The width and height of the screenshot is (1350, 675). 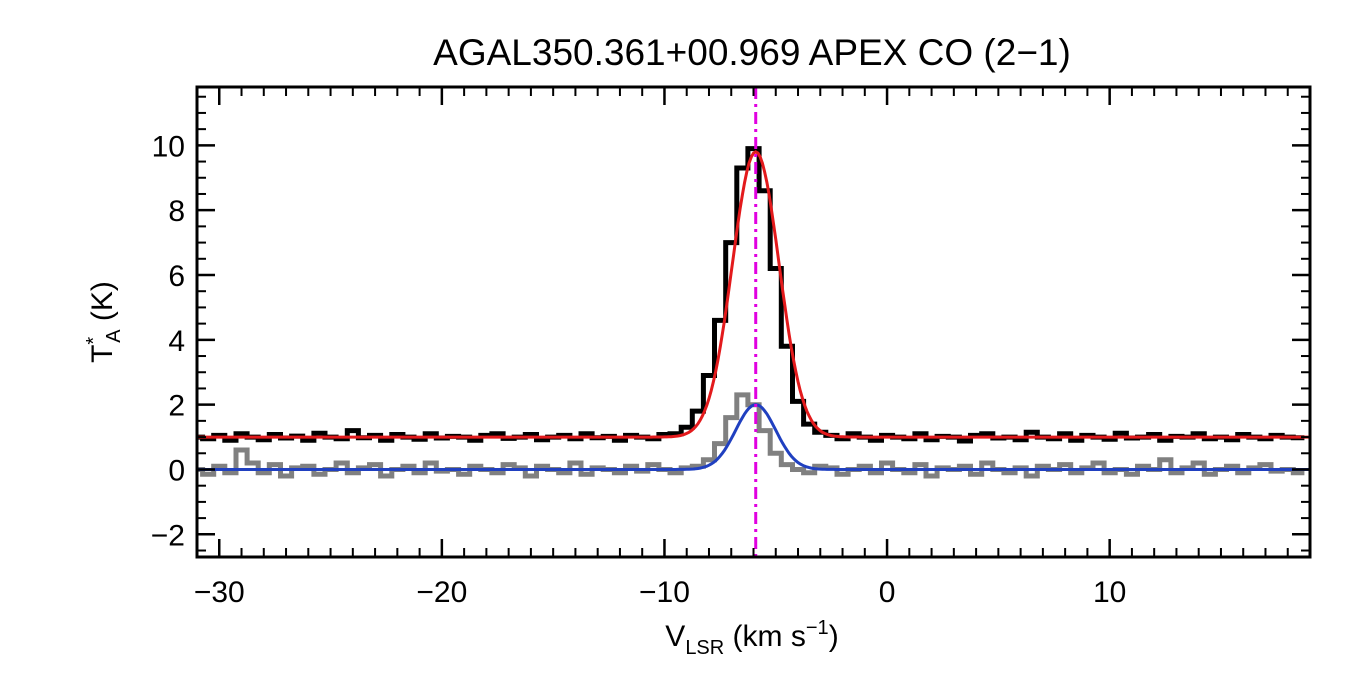 What do you see at coordinates (834, 636) in the screenshot?
I see `x-axis-label-end: )` at bounding box center [834, 636].